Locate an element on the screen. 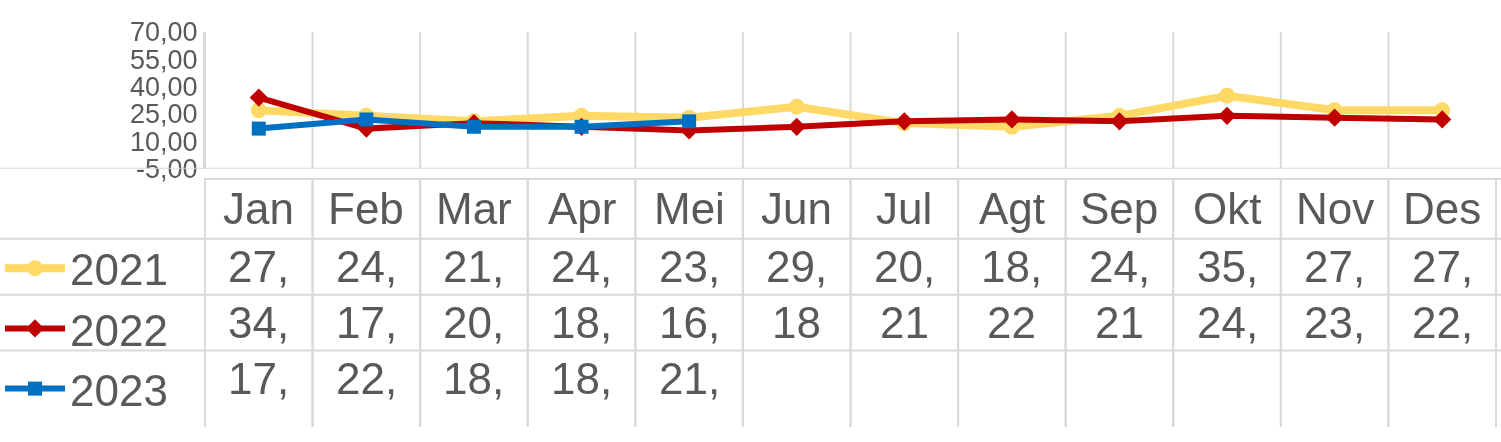 This screenshot has width=1501, height=442. x-tick-label: Jul is located at coordinates (904, 208).